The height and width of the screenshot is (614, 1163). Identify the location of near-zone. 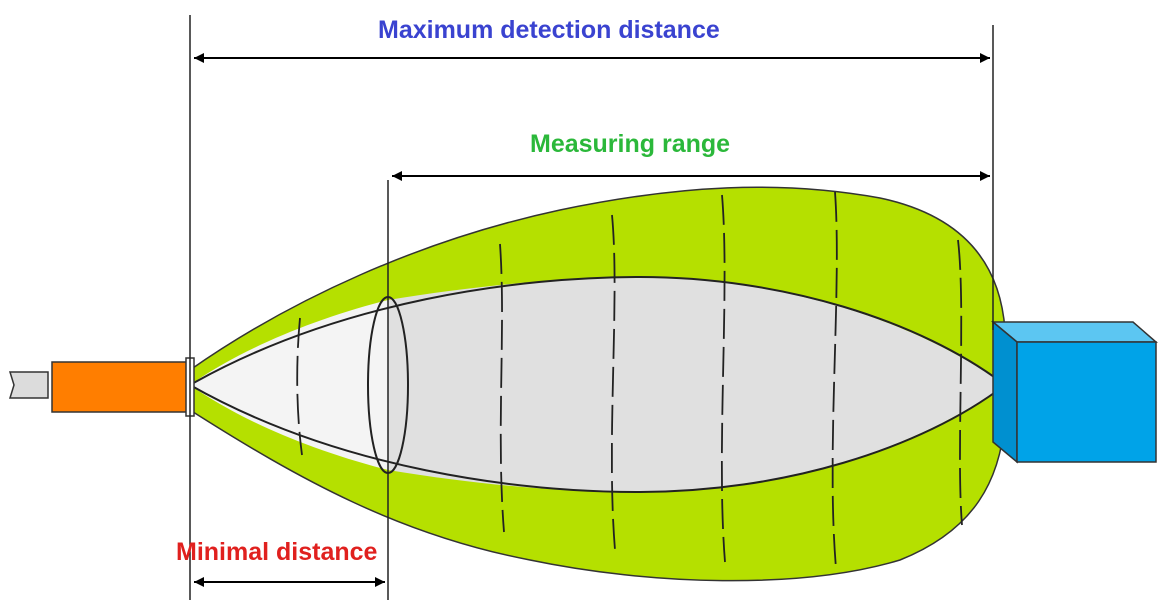
(289, 385).